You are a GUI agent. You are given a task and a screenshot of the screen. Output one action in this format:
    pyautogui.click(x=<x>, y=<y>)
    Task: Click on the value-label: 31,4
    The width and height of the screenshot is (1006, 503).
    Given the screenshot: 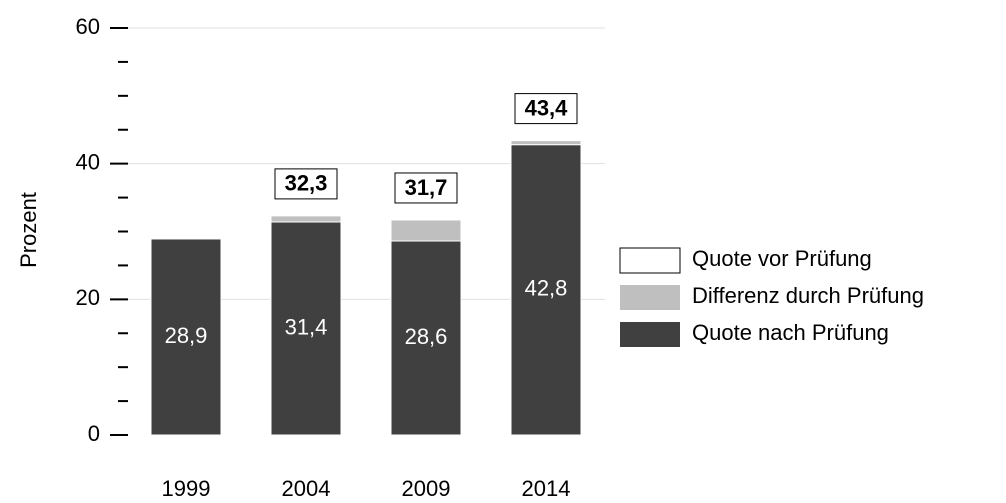 What is the action you would take?
    pyautogui.click(x=306, y=326)
    